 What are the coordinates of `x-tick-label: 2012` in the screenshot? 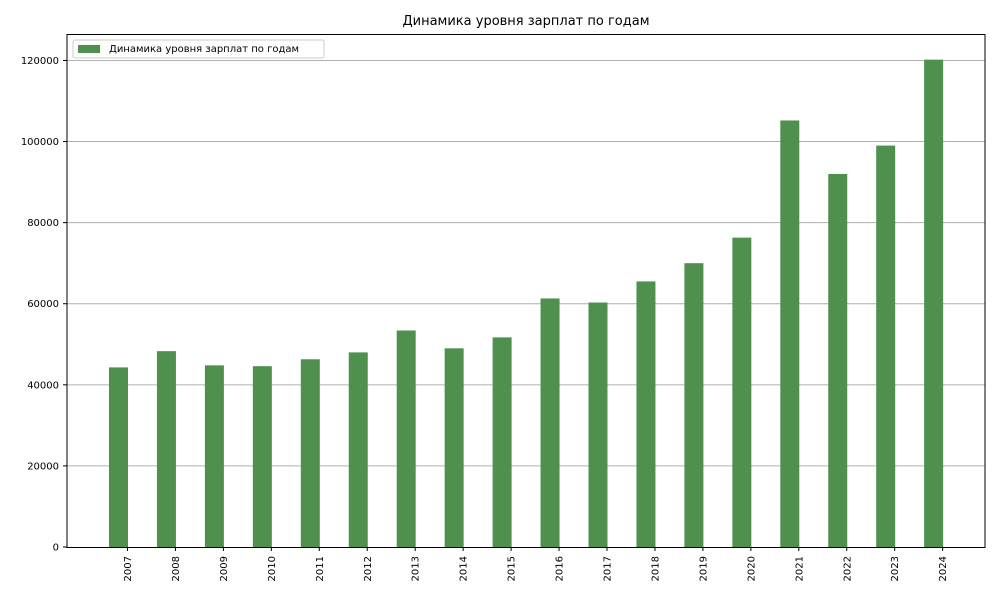 It's located at (368, 568).